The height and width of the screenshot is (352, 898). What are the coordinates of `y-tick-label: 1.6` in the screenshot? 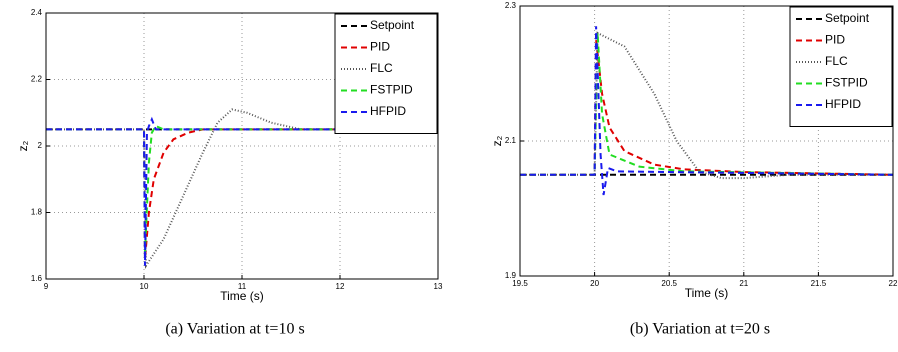 It's located at (37, 278).